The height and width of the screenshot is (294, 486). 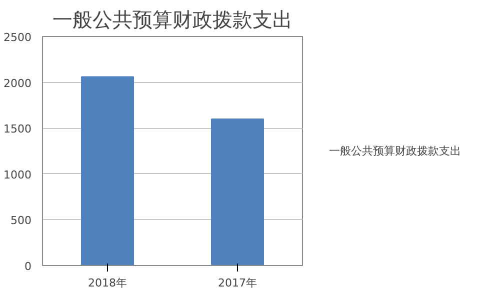 I want to click on y-tick-label: 500, so click(x=21, y=221).